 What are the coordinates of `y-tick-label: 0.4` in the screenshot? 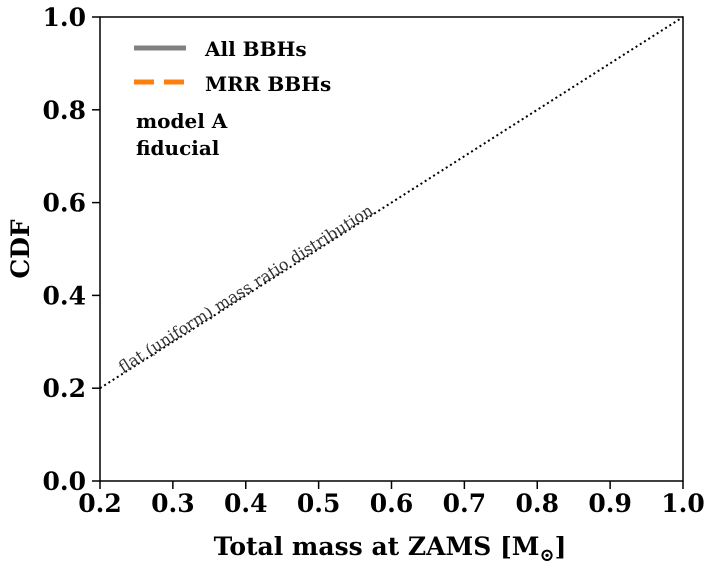 It's located at (65, 295).